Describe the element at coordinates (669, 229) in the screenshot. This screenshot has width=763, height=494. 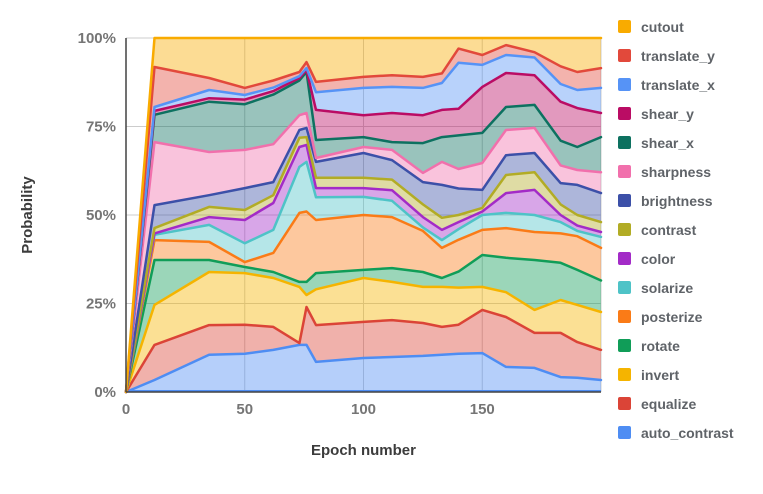
I see `legend-label: contrast` at that location.